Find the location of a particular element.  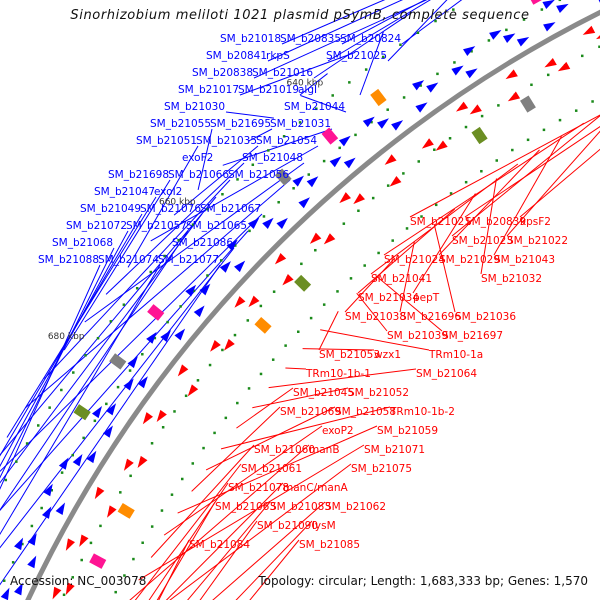

reverse-gene-label: manC/manA is located at coordinates (316, 488).